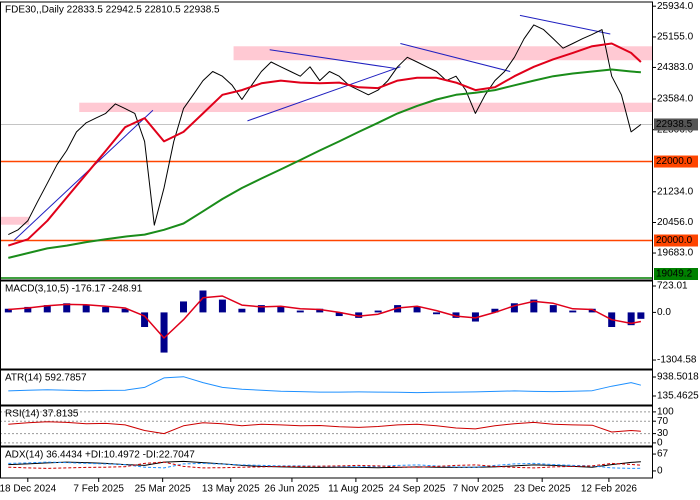  What do you see at coordinates (663, 421) in the screenshot?
I see `y-tick-label: 70` at bounding box center [663, 421].